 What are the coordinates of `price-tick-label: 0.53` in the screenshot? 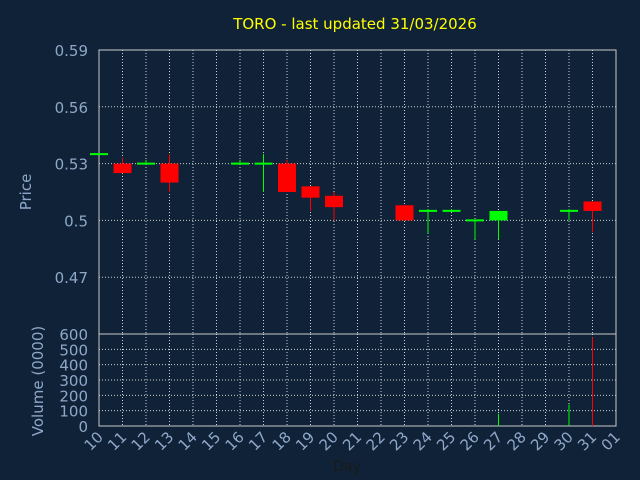 It's located at (71, 165).